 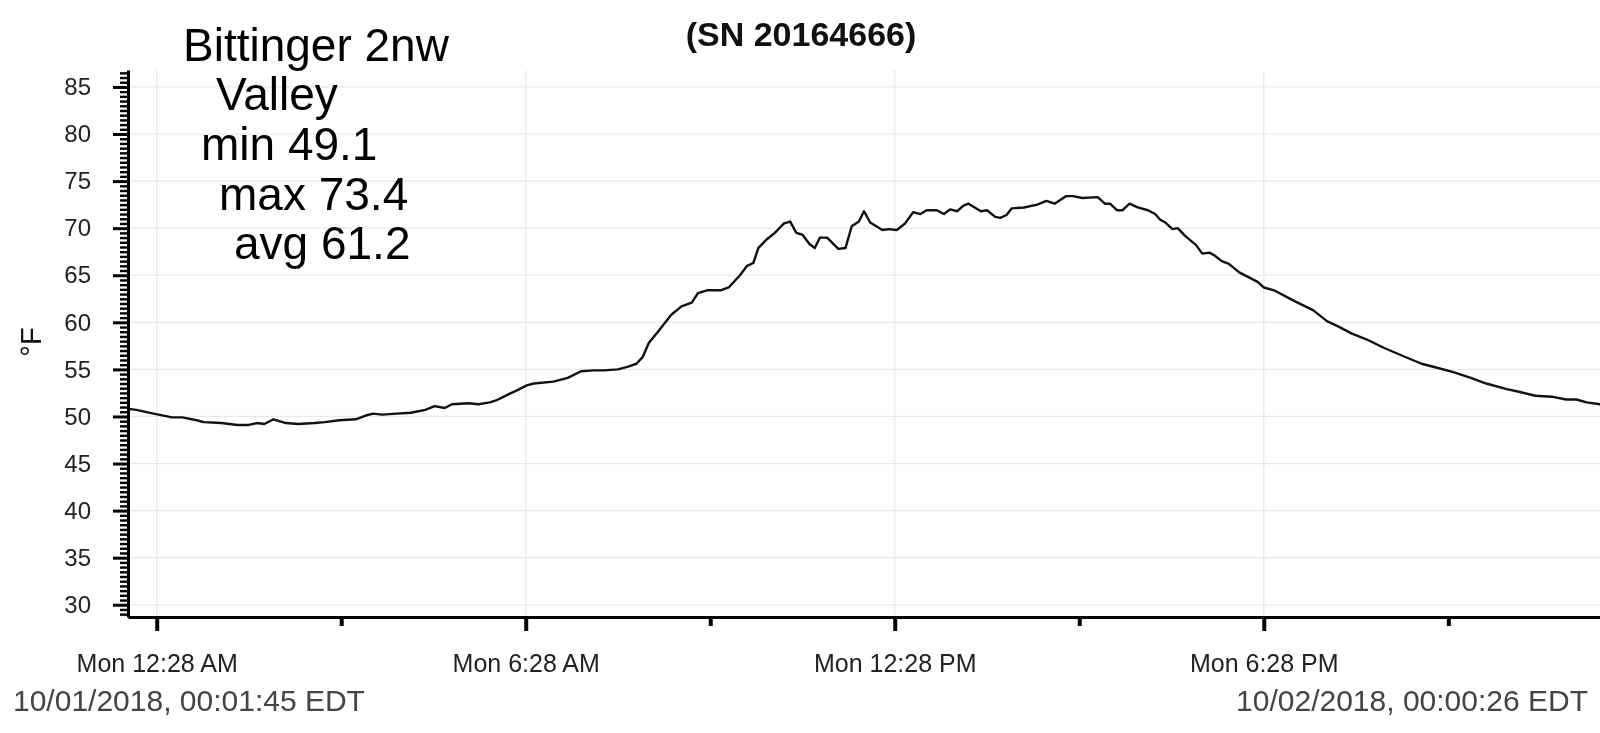 I want to click on y-tick-label: 80, so click(x=77, y=134).